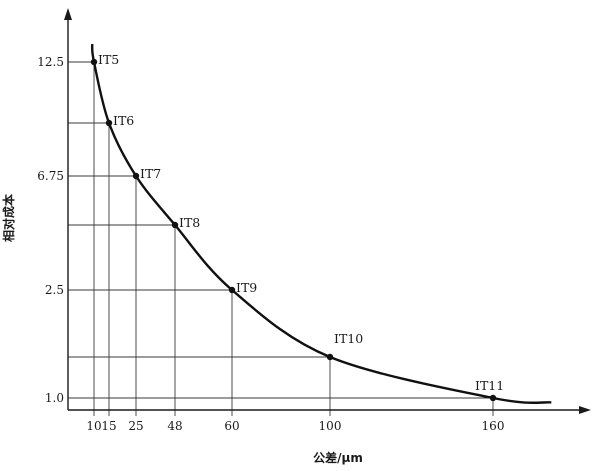 This screenshot has height=471, width=604. What do you see at coordinates (295, 426) in the screenshot?
I see `x-tick-labels: 10 15 25 48 60 100 160` at bounding box center [295, 426].